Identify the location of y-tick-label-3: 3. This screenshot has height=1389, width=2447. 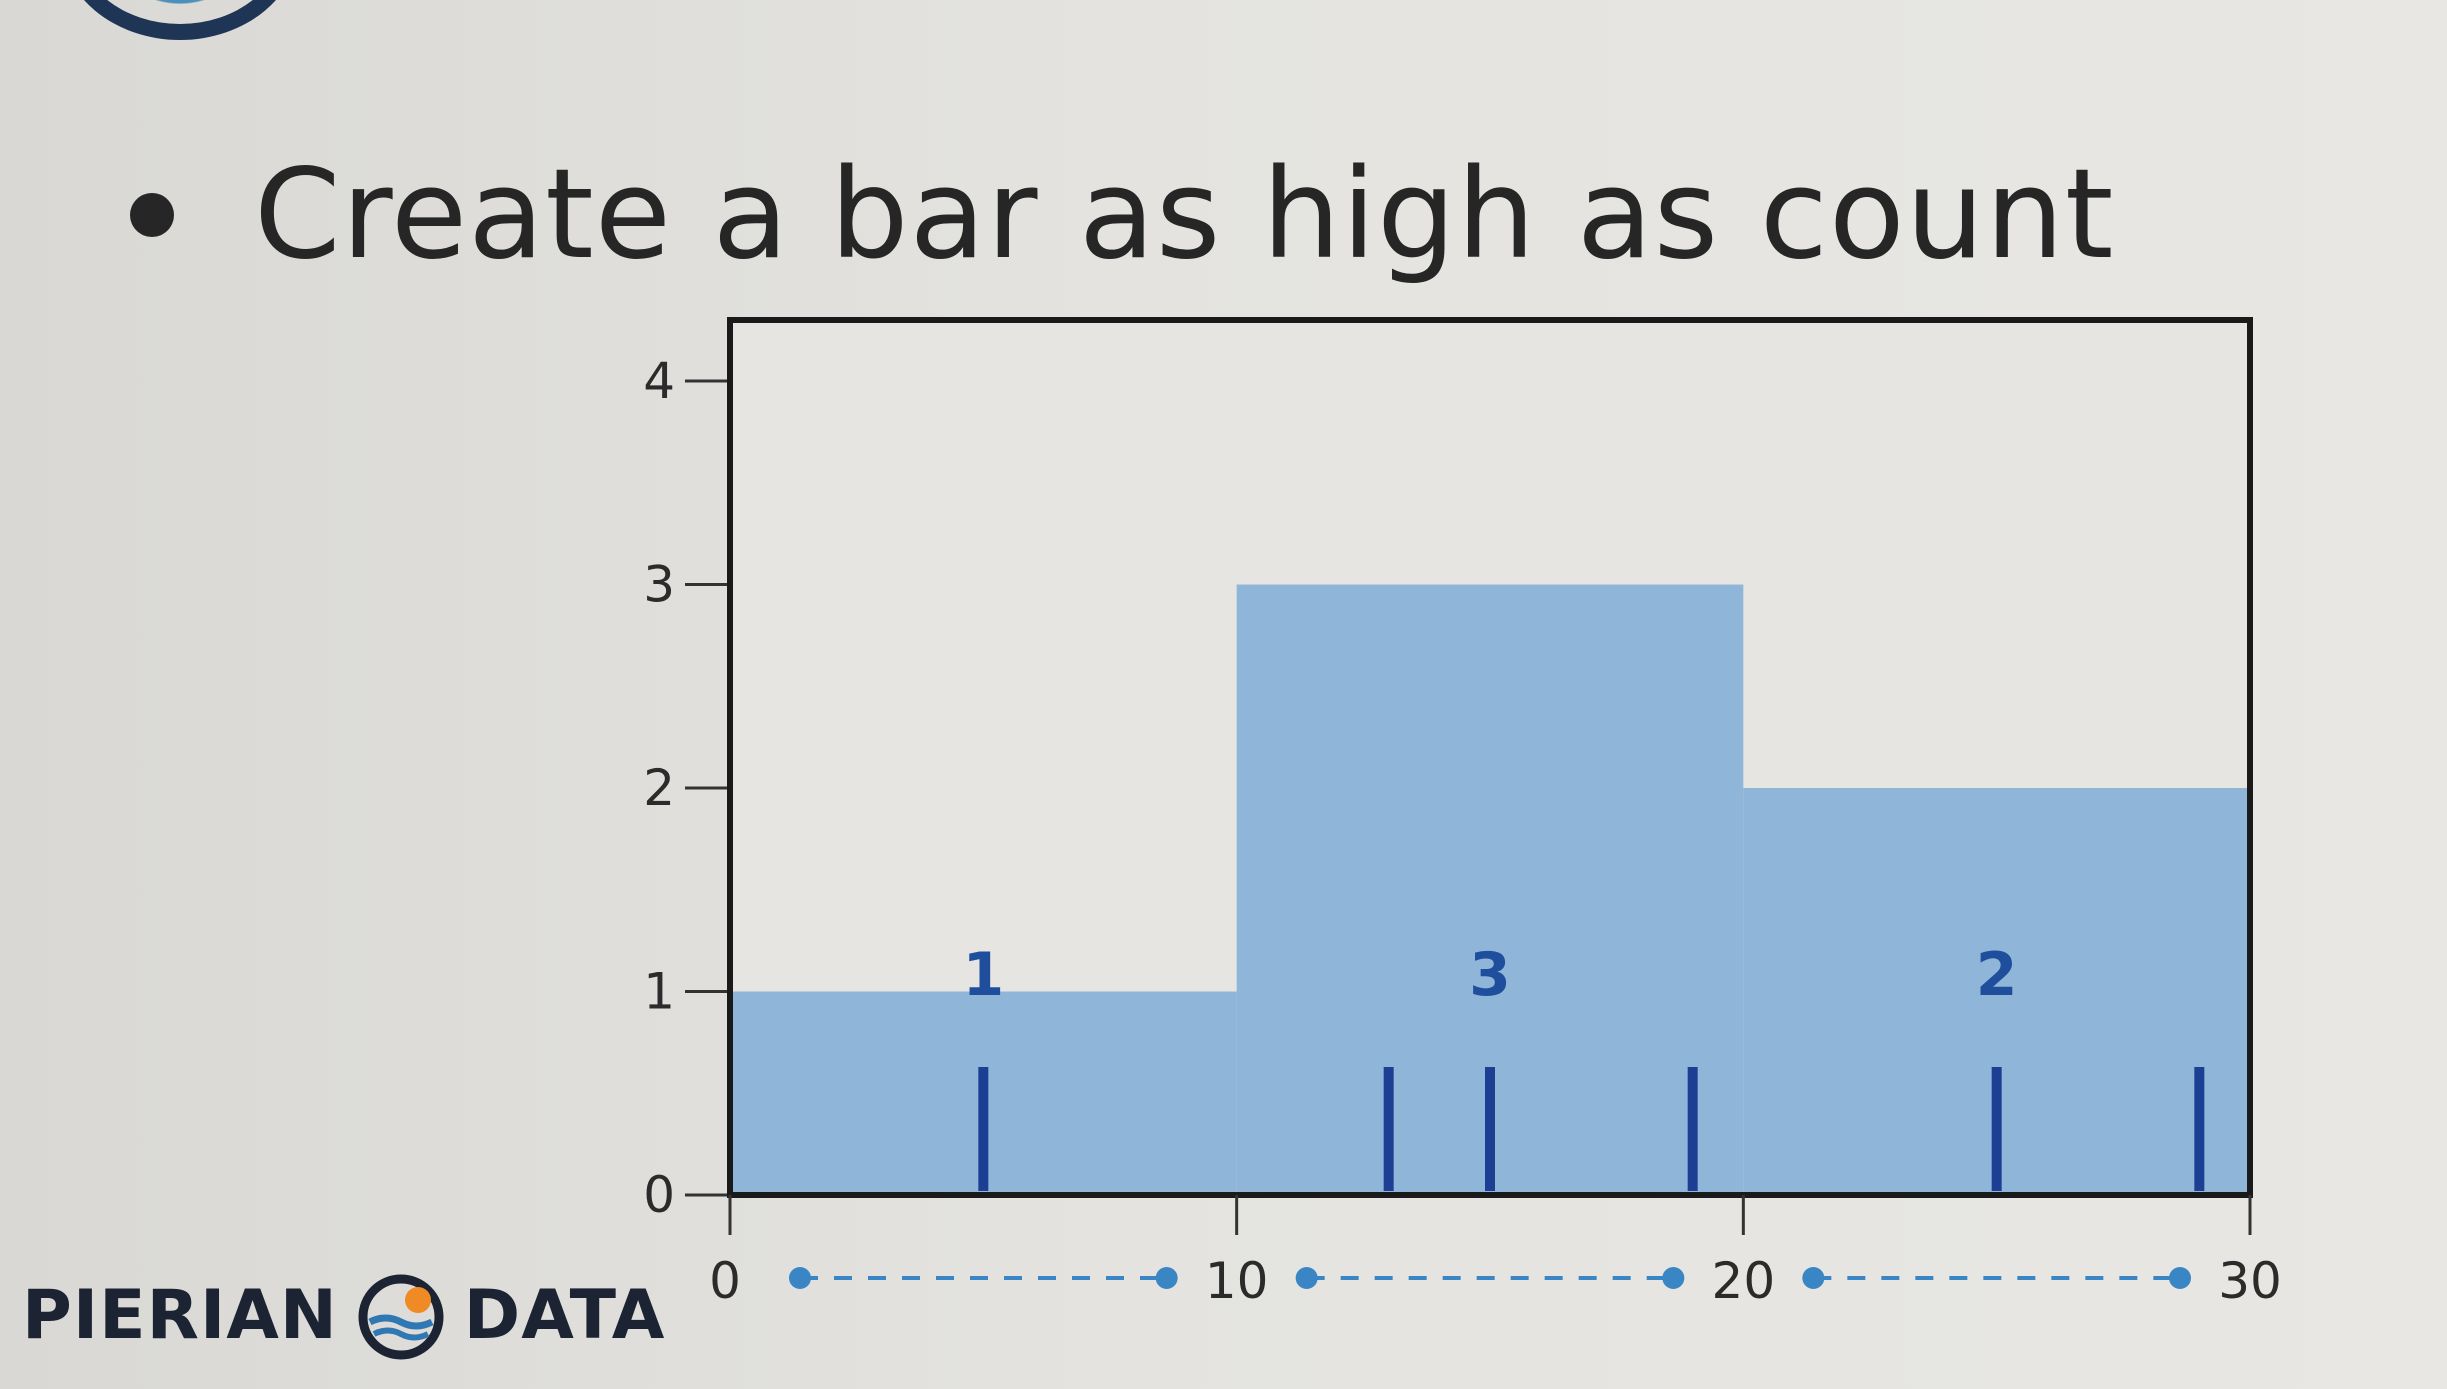
(659, 585).